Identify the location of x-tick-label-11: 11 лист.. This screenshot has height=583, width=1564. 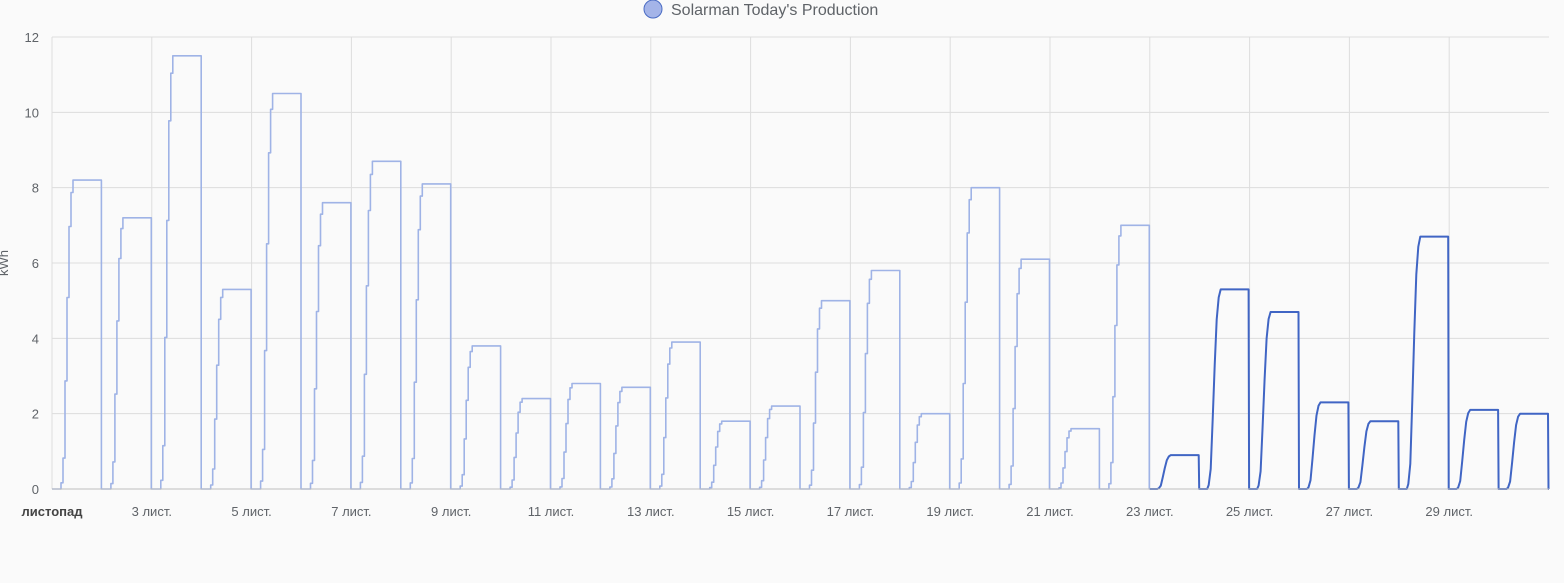
(551, 511).